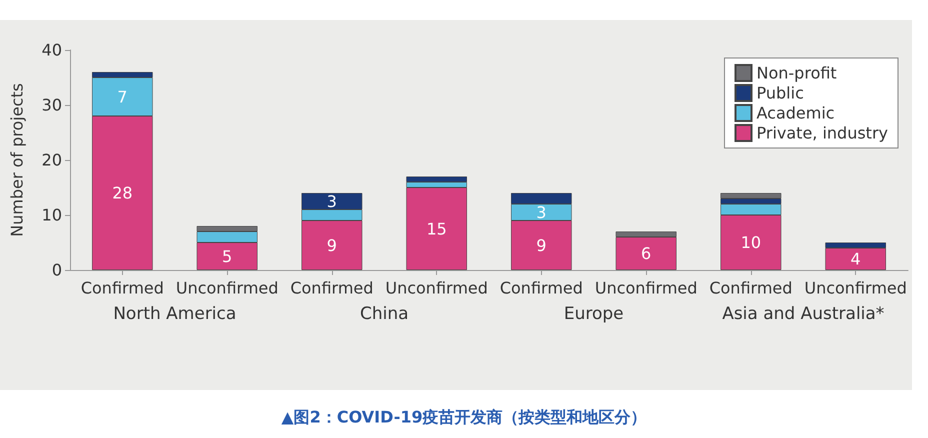 The width and height of the screenshot is (928, 438). I want to click on y-tick-label: 0, so click(57, 270).